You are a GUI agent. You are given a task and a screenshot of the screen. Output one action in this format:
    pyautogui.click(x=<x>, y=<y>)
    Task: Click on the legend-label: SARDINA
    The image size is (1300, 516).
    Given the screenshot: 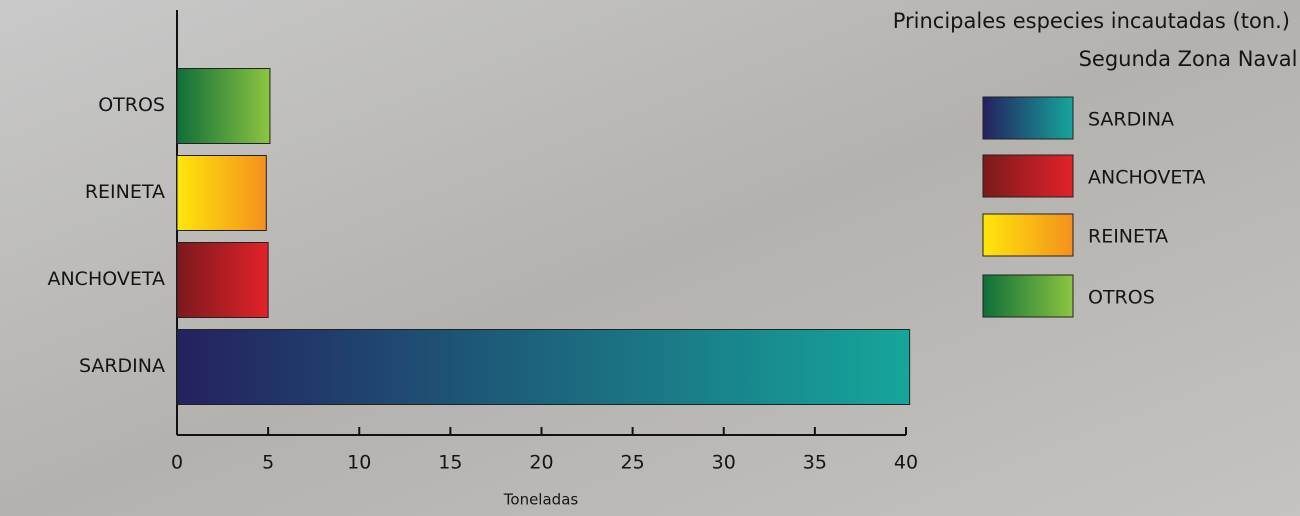 What is the action you would take?
    pyautogui.click(x=1131, y=120)
    